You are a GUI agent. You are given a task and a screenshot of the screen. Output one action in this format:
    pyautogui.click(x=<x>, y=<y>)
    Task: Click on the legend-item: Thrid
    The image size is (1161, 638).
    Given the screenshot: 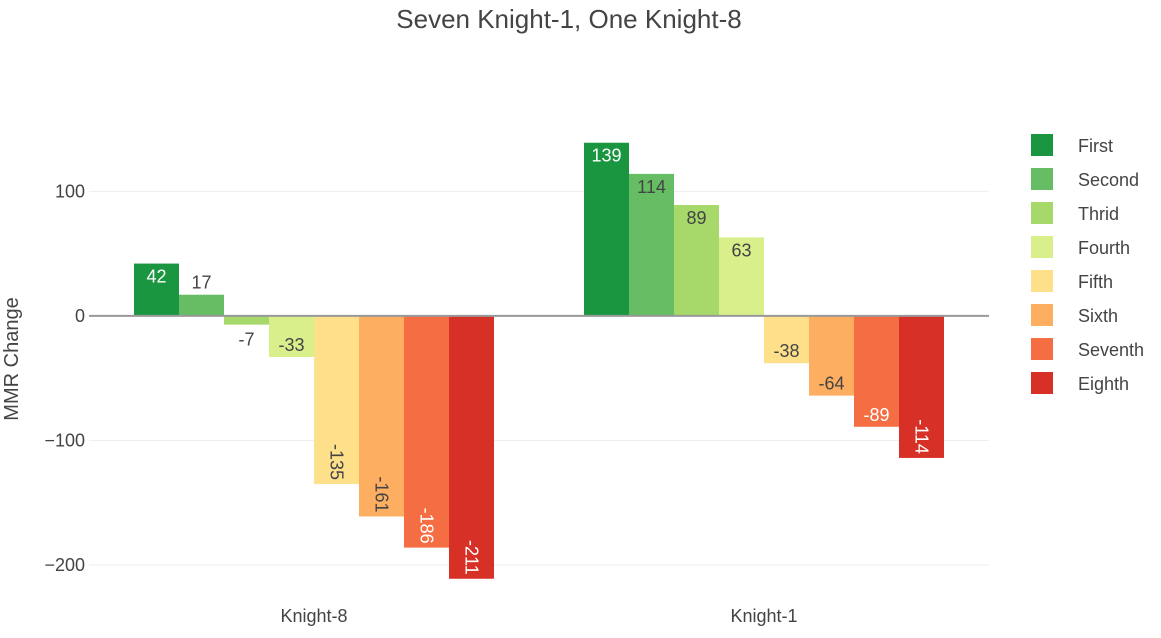 What is the action you would take?
    pyautogui.click(x=1075, y=213)
    